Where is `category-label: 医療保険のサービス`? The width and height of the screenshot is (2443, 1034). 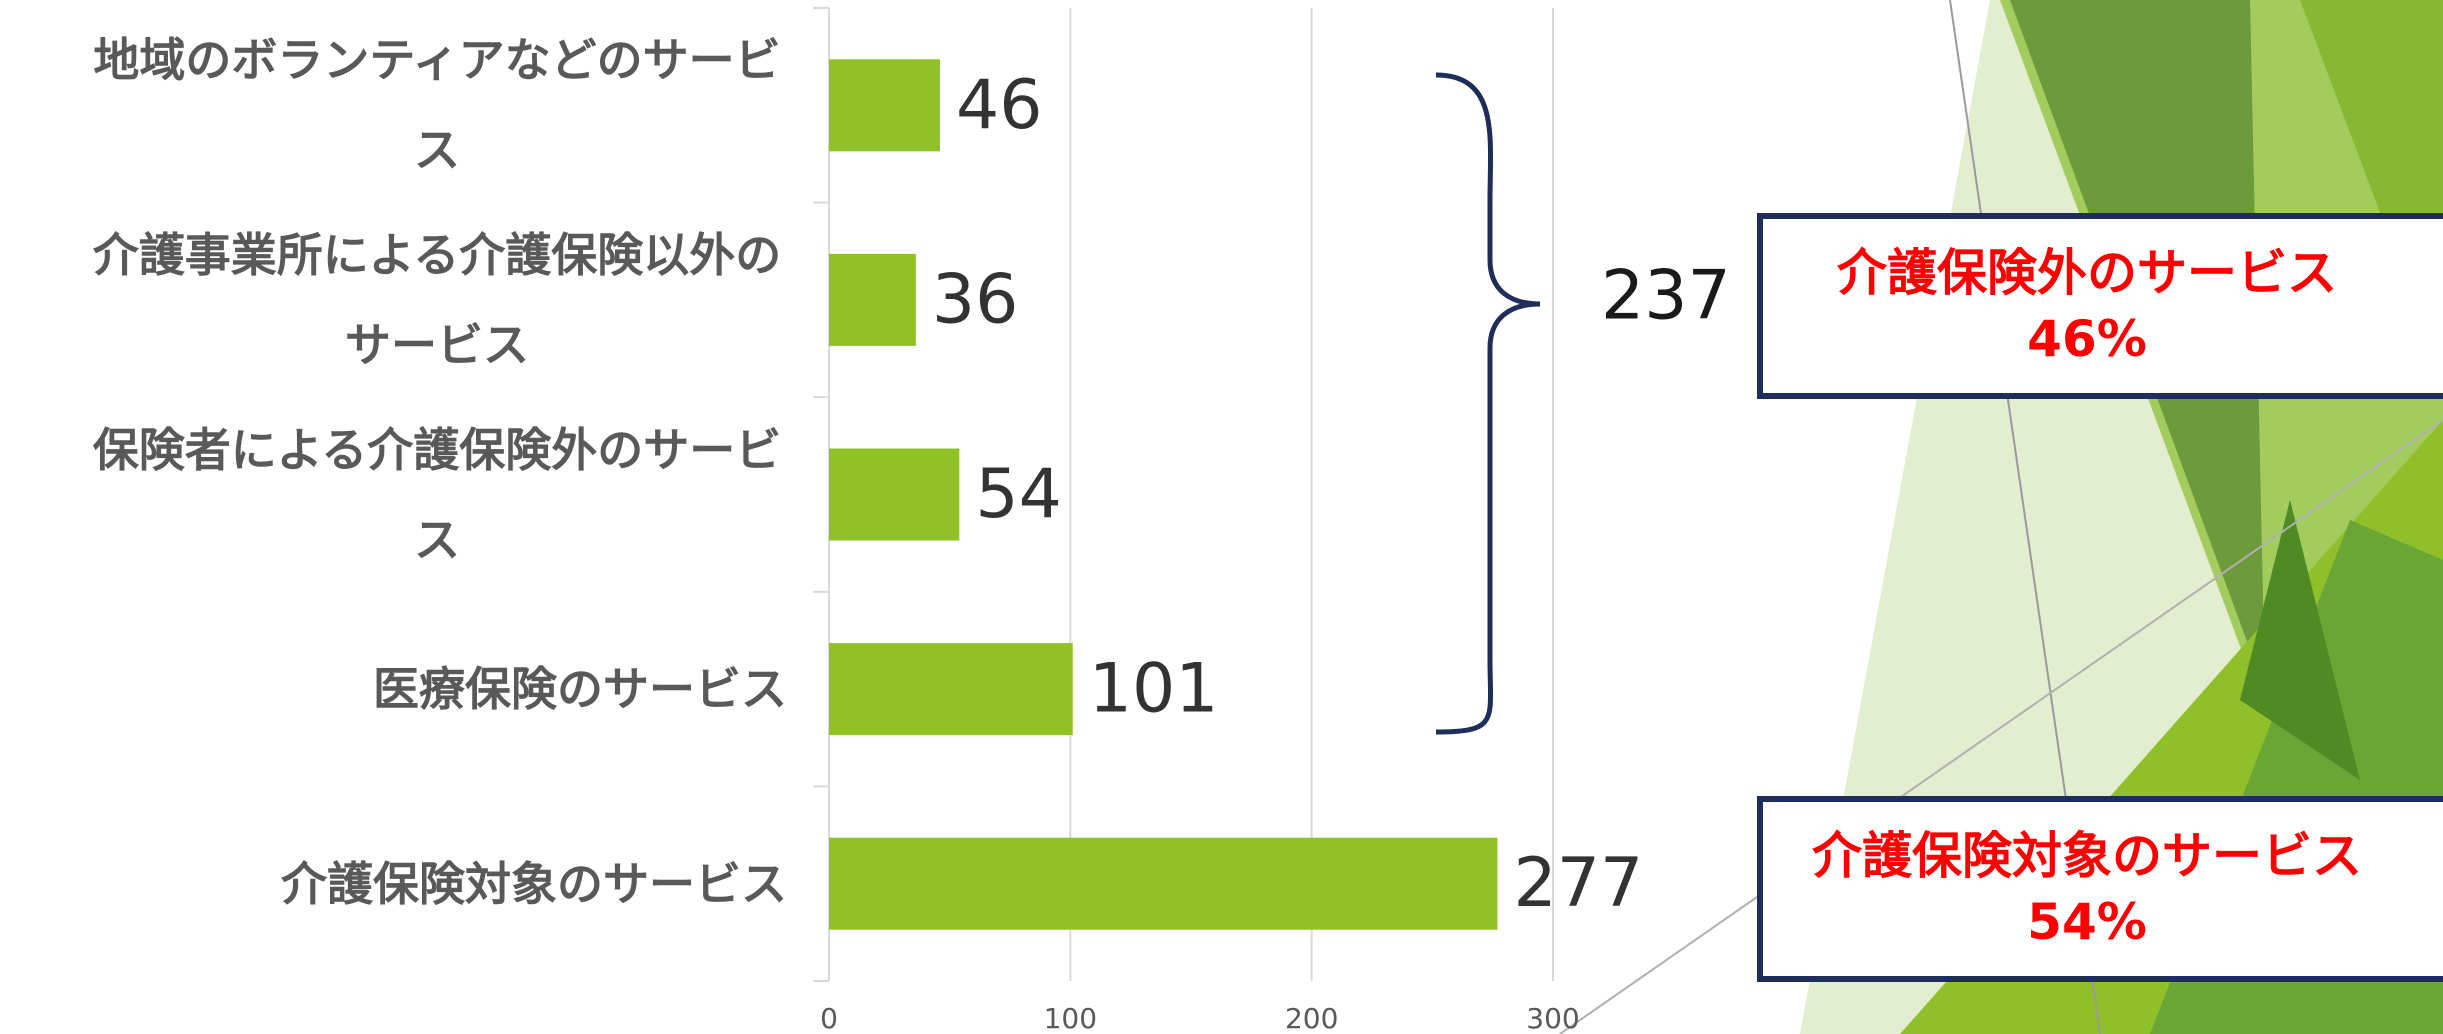
category-label: 医療保険のサービス is located at coordinates (580, 689).